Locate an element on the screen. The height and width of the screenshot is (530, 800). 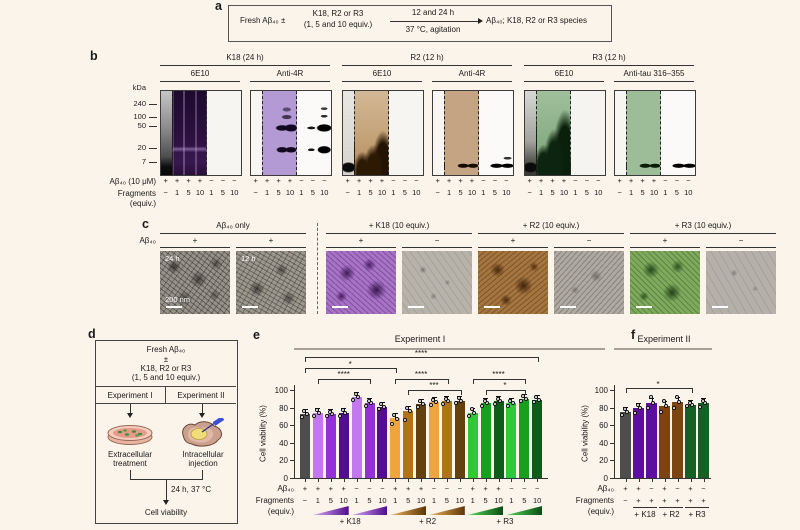
error-bar is located at coordinates (396, 416).